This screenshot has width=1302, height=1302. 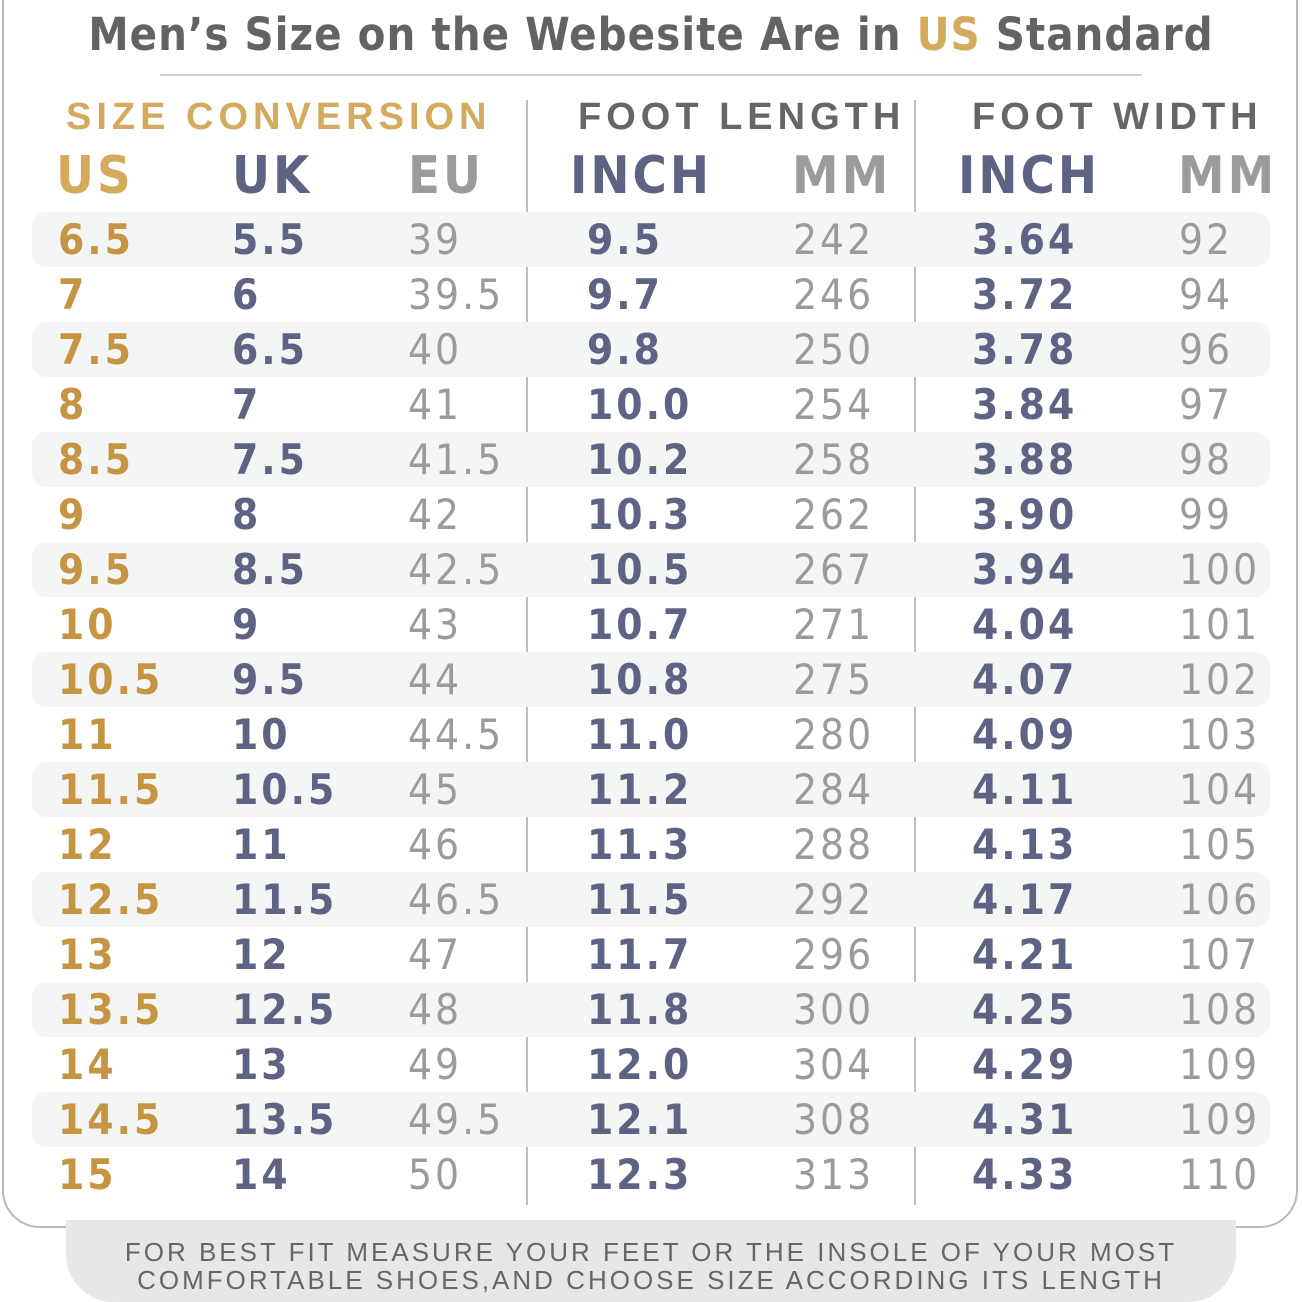 I want to click on cell-width-inch: 3.94, so click(x=1025, y=569).